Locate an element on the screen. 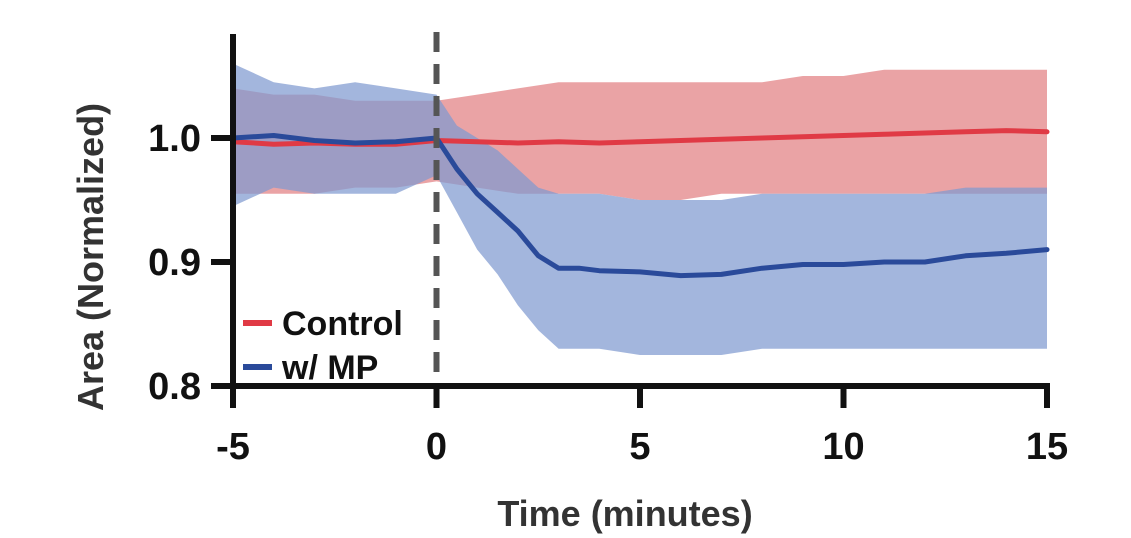 The height and width of the screenshot is (538, 1131). x-tick-label: 15 is located at coordinates (1047, 447).